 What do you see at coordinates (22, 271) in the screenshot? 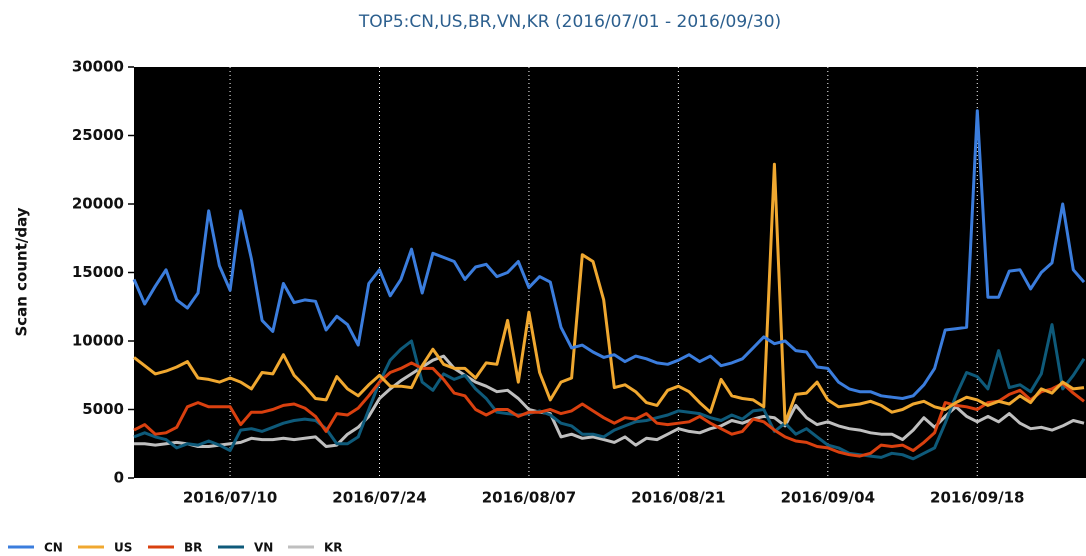
I see `y-axis-label: Scan count/day` at bounding box center [22, 271].